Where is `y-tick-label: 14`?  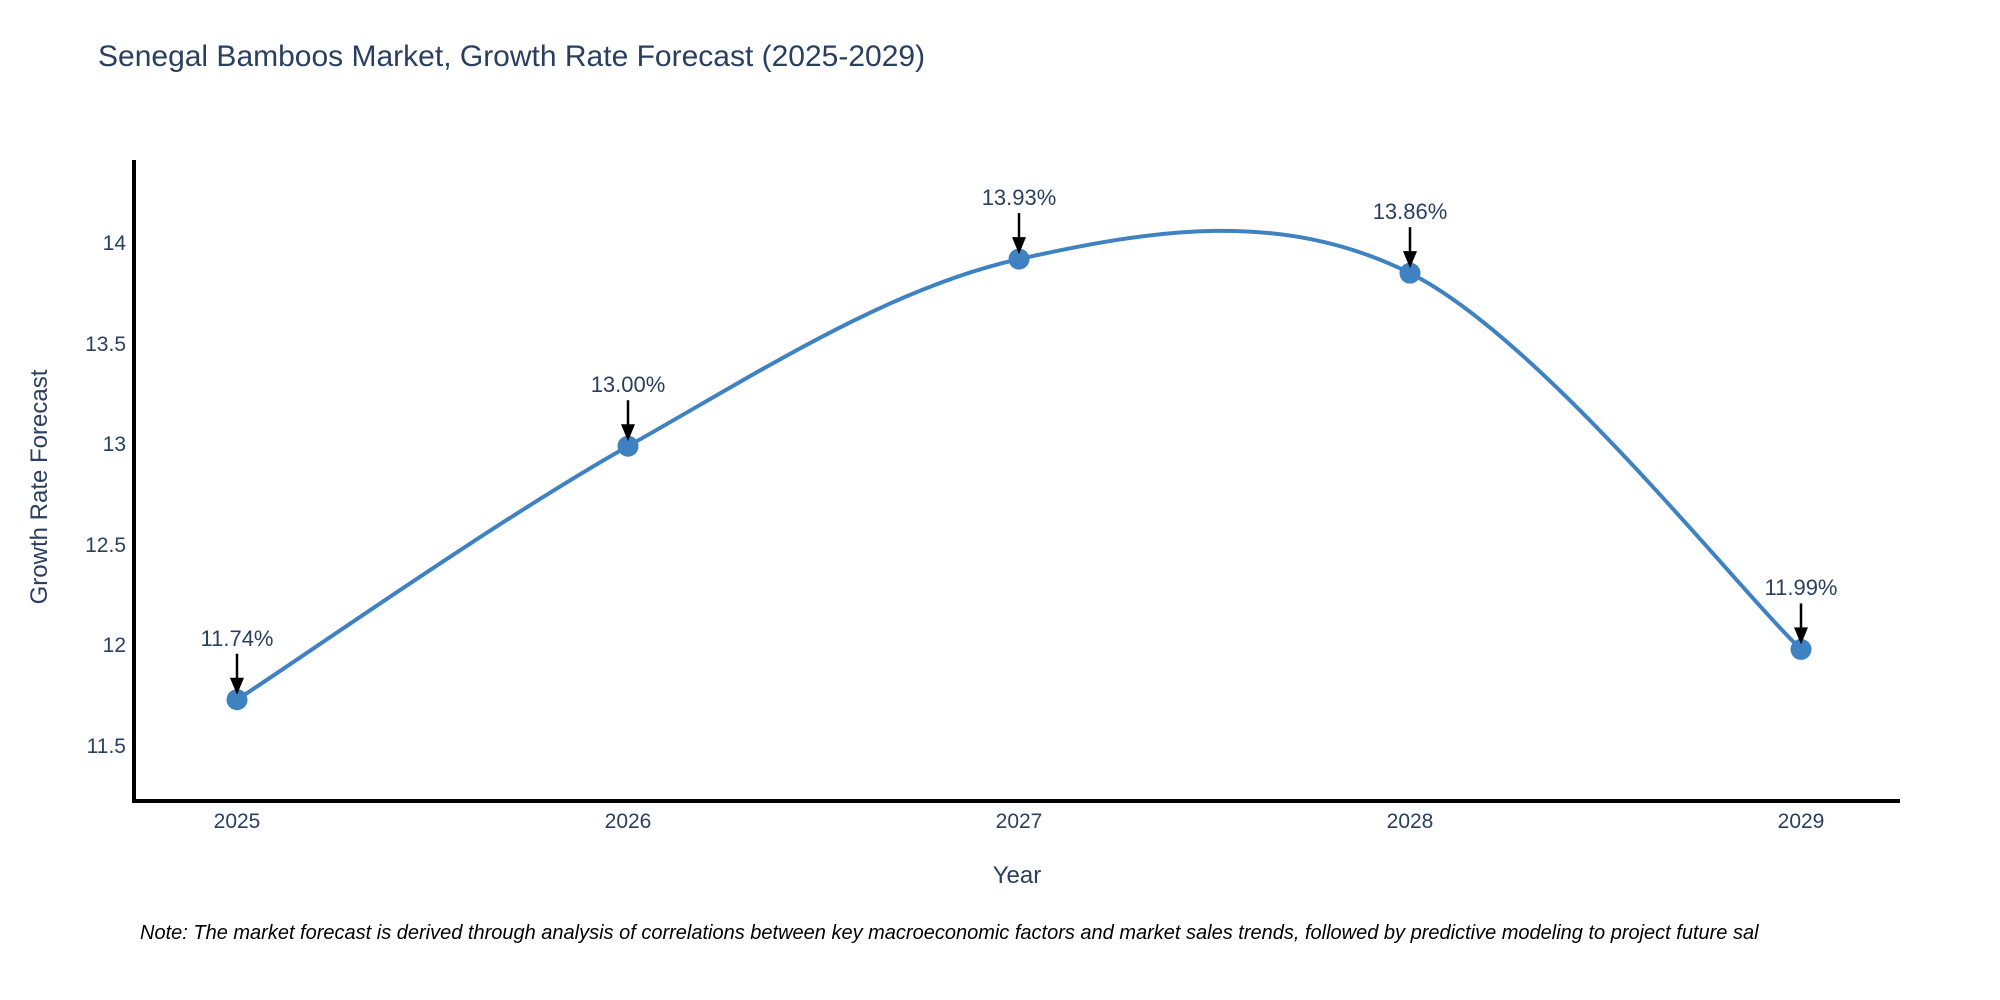 y-tick-label: 14 is located at coordinates (114, 243).